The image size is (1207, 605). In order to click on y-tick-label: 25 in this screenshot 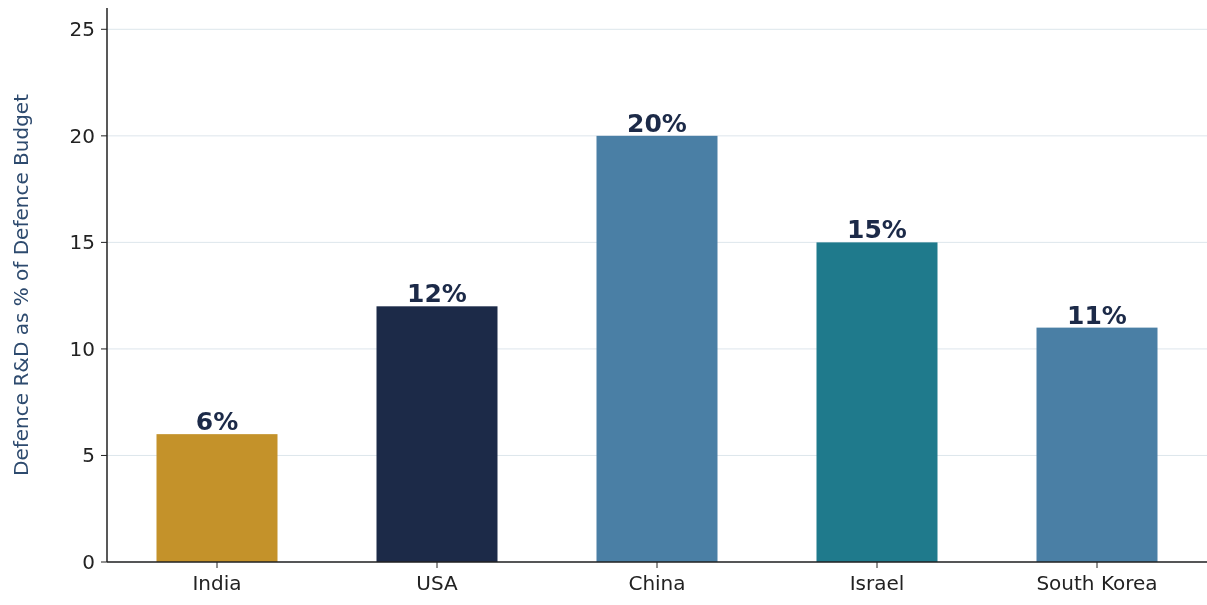, I will do `click(82, 29)`.